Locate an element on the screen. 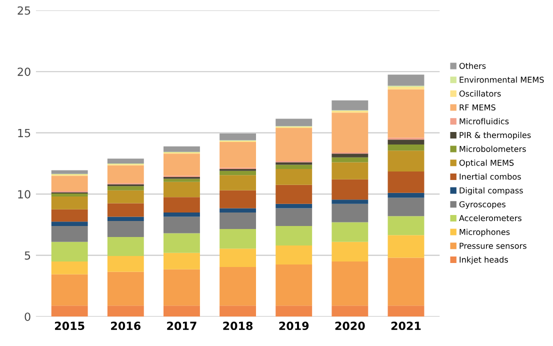 This screenshot has width=553, height=346. legend-label: Microphones is located at coordinates (485, 232).